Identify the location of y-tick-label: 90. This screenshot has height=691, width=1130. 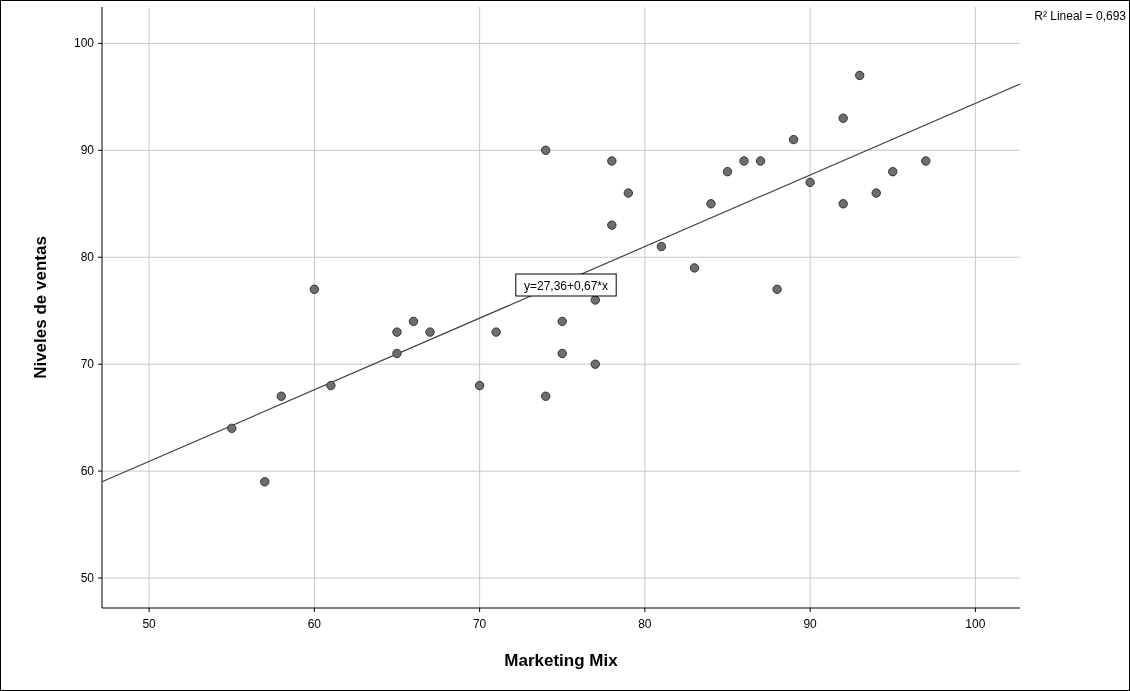
(87, 150).